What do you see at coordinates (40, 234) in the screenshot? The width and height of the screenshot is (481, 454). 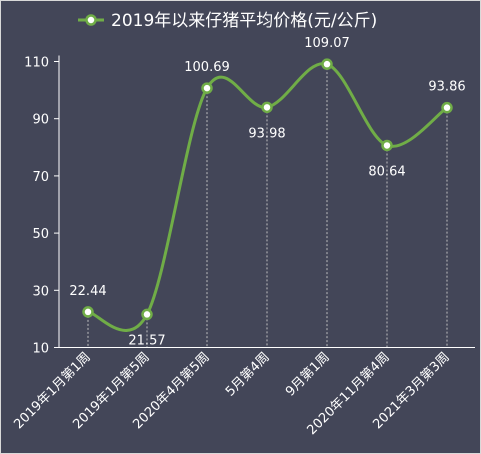 I see `y-tick-label-2: 50` at bounding box center [40, 234].